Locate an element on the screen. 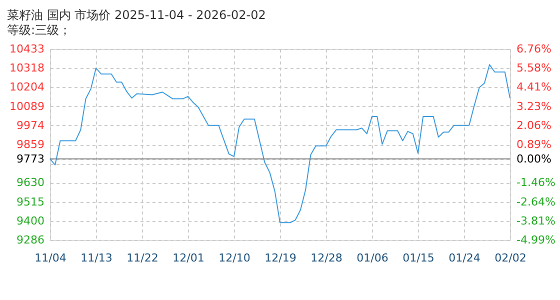 The width and height of the screenshot is (560, 300). chart-title: 菜籽油 国内 市场价 2025-11-04 - 2026-02-02 is located at coordinates (136, 15).